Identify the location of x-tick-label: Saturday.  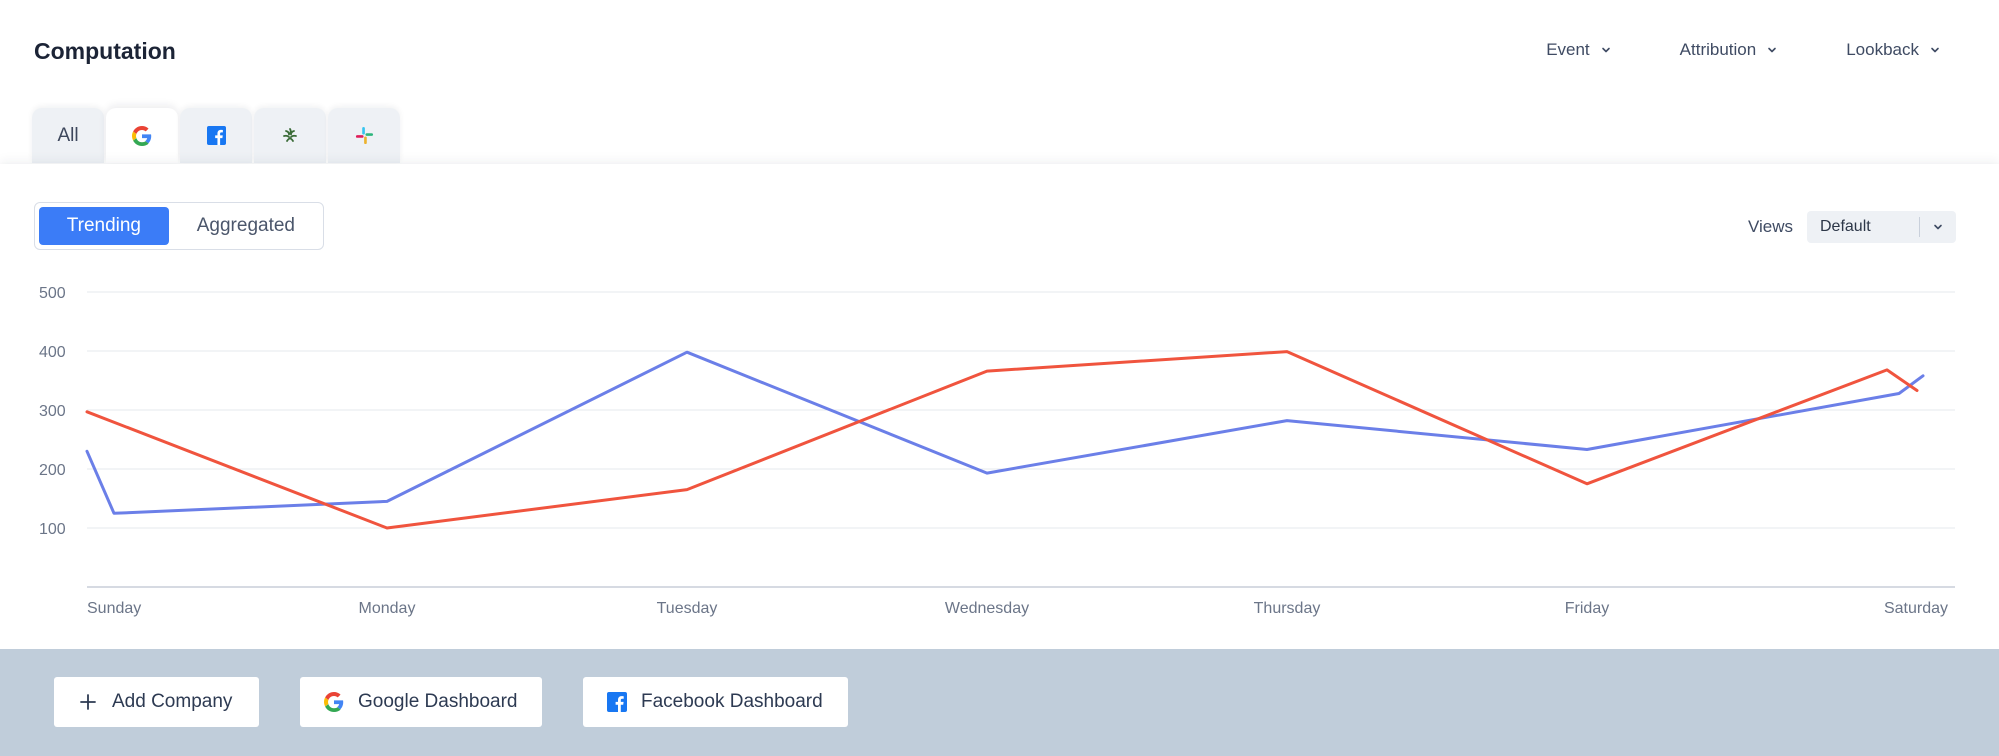
(1916, 608).